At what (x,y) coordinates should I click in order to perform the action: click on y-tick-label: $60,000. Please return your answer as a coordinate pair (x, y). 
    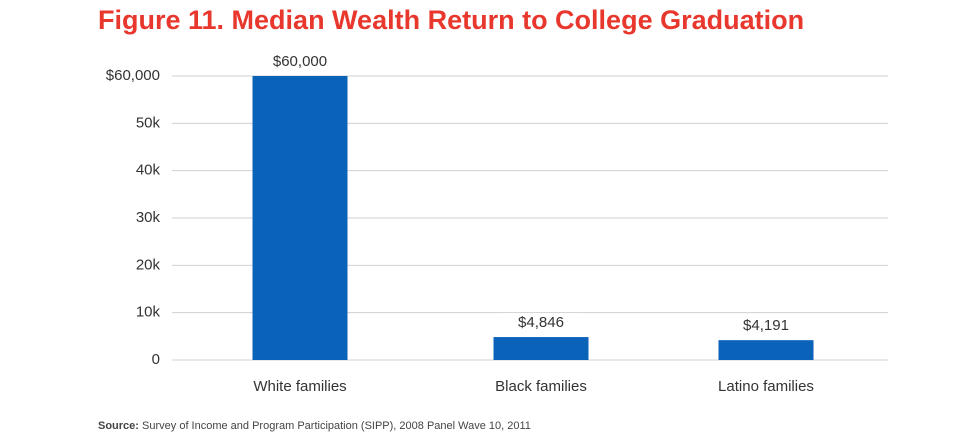
    Looking at the image, I should click on (133, 75).